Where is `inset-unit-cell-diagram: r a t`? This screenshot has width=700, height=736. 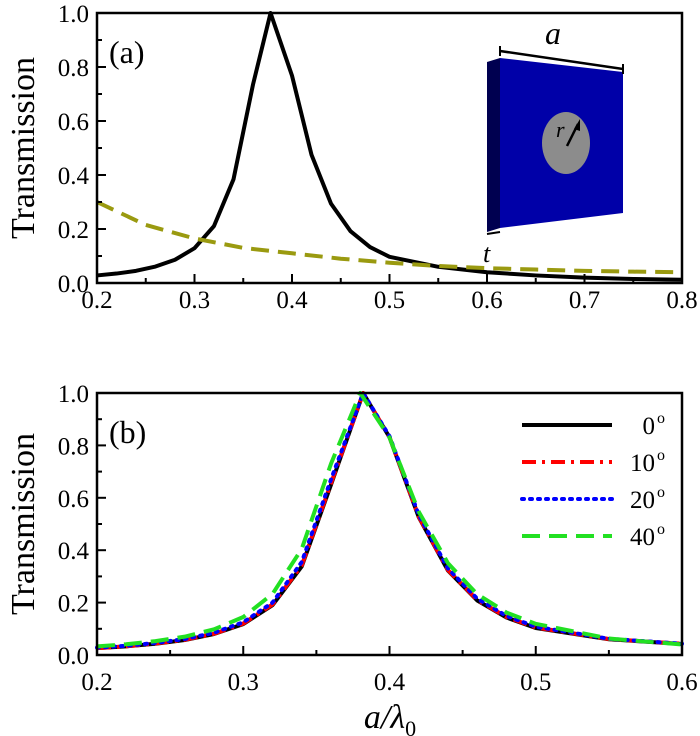 inset-unit-cell-diagram: r a t is located at coordinates (553, 141).